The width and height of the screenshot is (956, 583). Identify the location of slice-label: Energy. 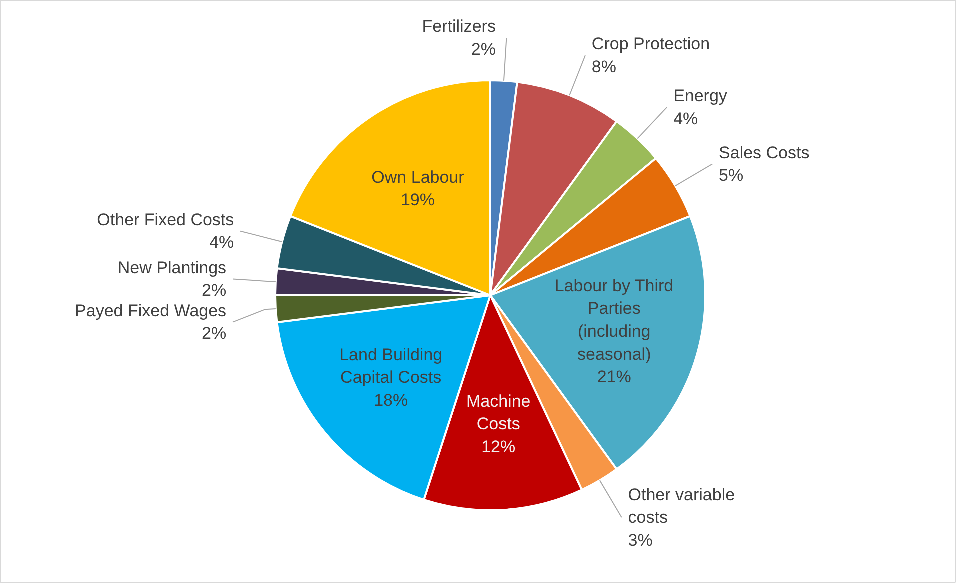
(701, 96).